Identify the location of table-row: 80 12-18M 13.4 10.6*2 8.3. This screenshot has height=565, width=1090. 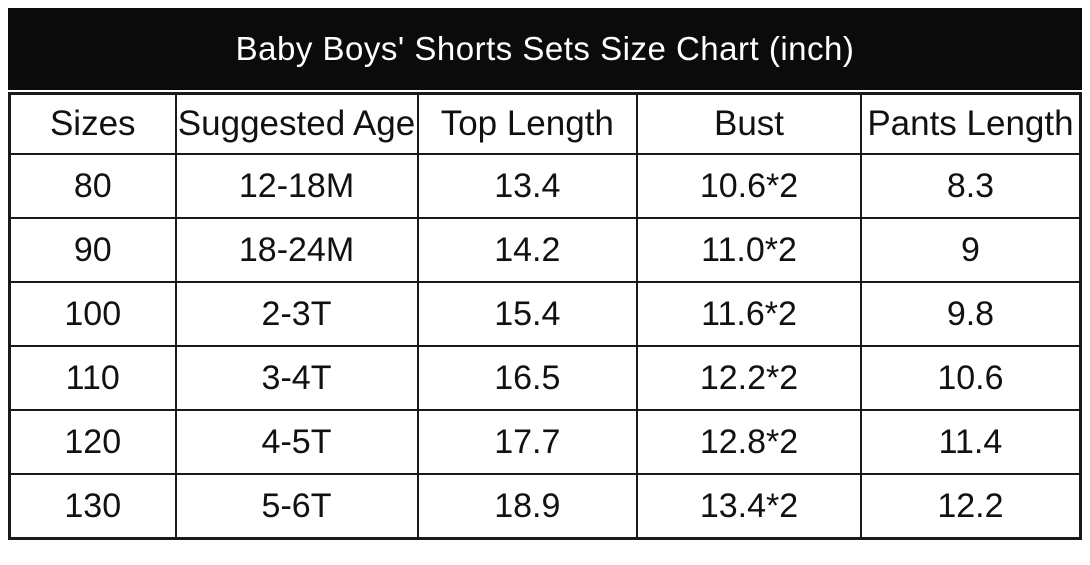
(545, 186).